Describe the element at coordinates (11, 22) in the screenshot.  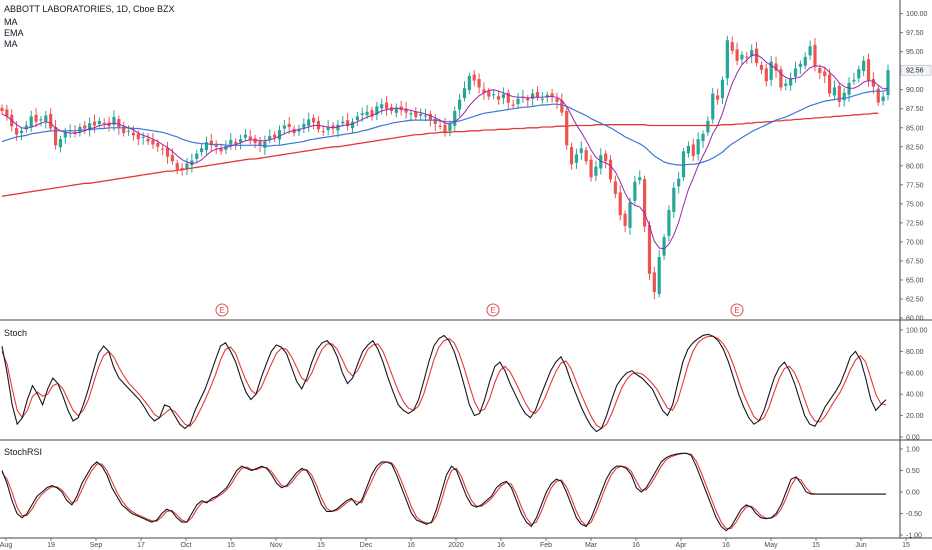
I see `study-ma-label: MA` at that location.